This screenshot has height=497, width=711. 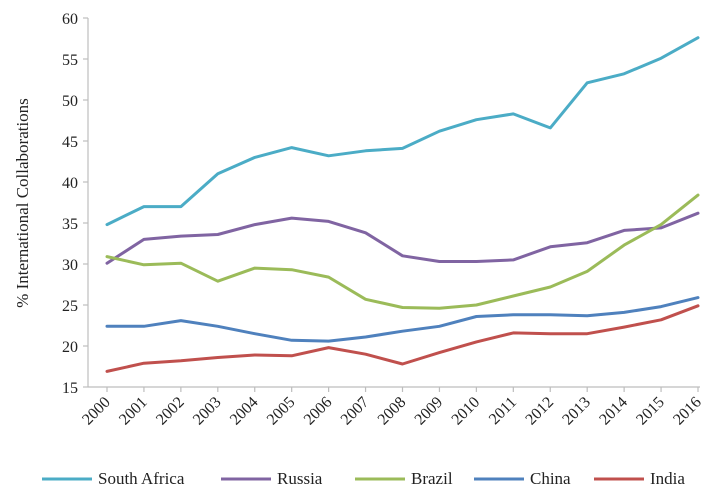 What do you see at coordinates (70, 347) in the screenshot?
I see `y-tick-label: 20` at bounding box center [70, 347].